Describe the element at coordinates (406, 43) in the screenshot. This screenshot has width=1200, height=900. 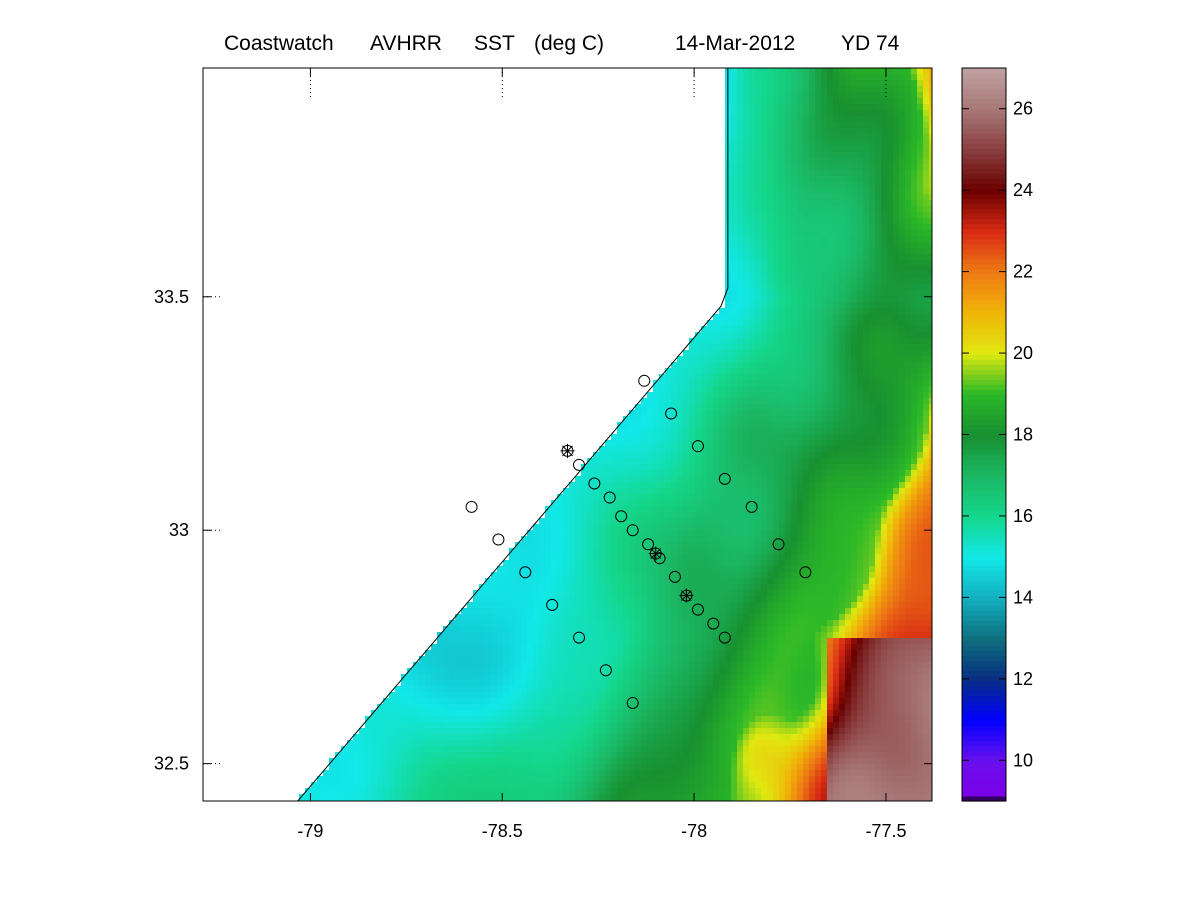
I see `title-sensor: AVHRR` at that location.